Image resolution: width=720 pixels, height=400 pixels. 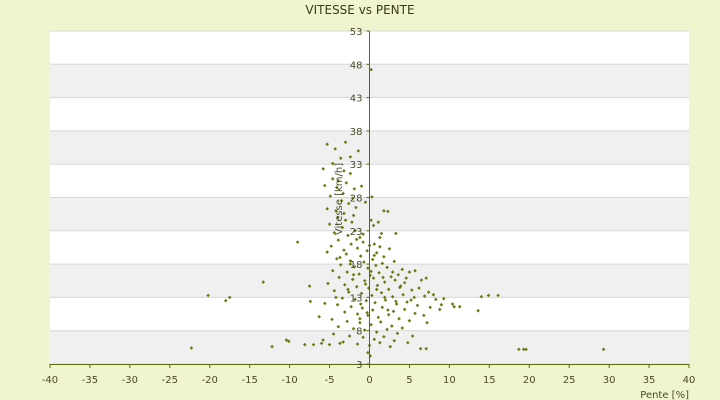 I want to click on y-tick-label: 3, so click(x=359, y=365).